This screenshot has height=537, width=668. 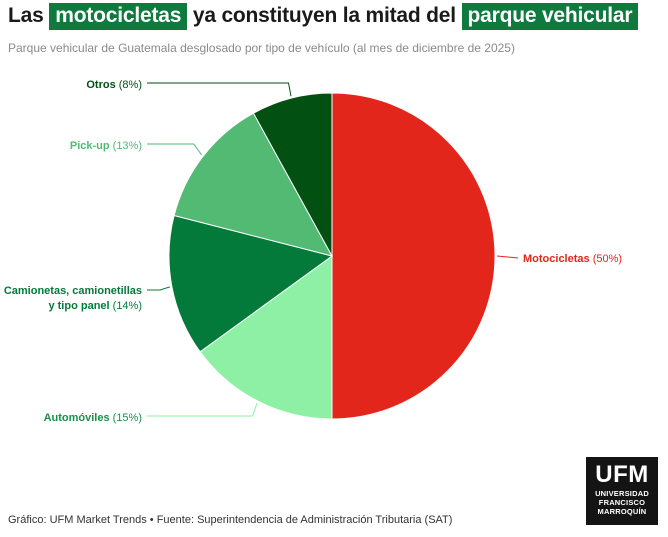 I want to click on label-pickup-value: (13%), so click(x=127, y=146).